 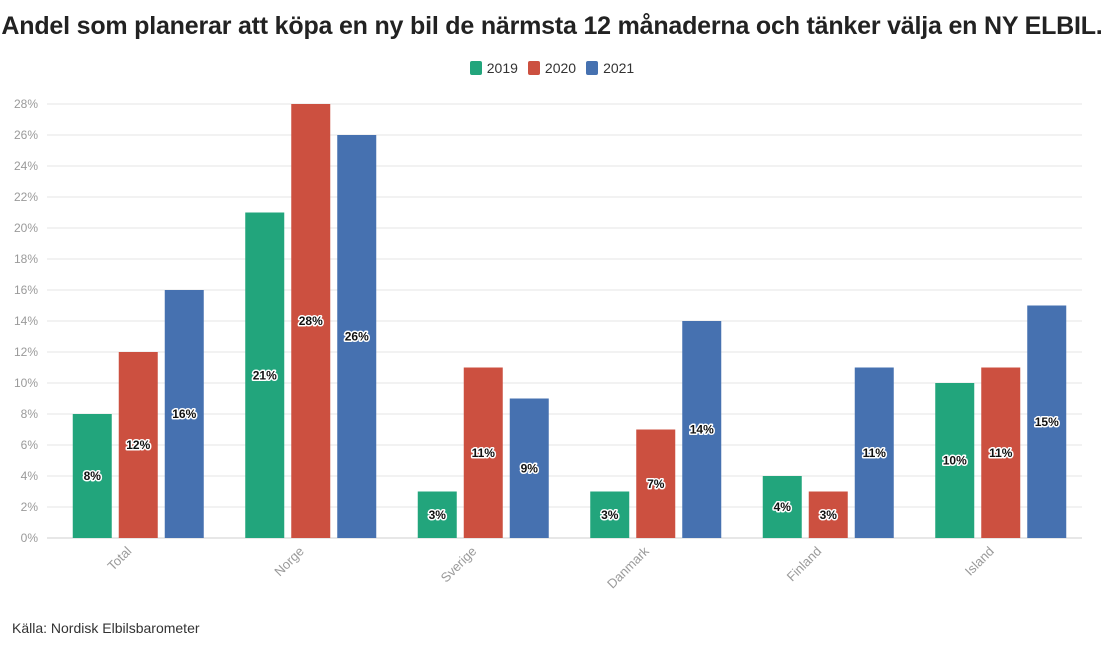 I want to click on data-label: 26%, so click(x=357, y=337).